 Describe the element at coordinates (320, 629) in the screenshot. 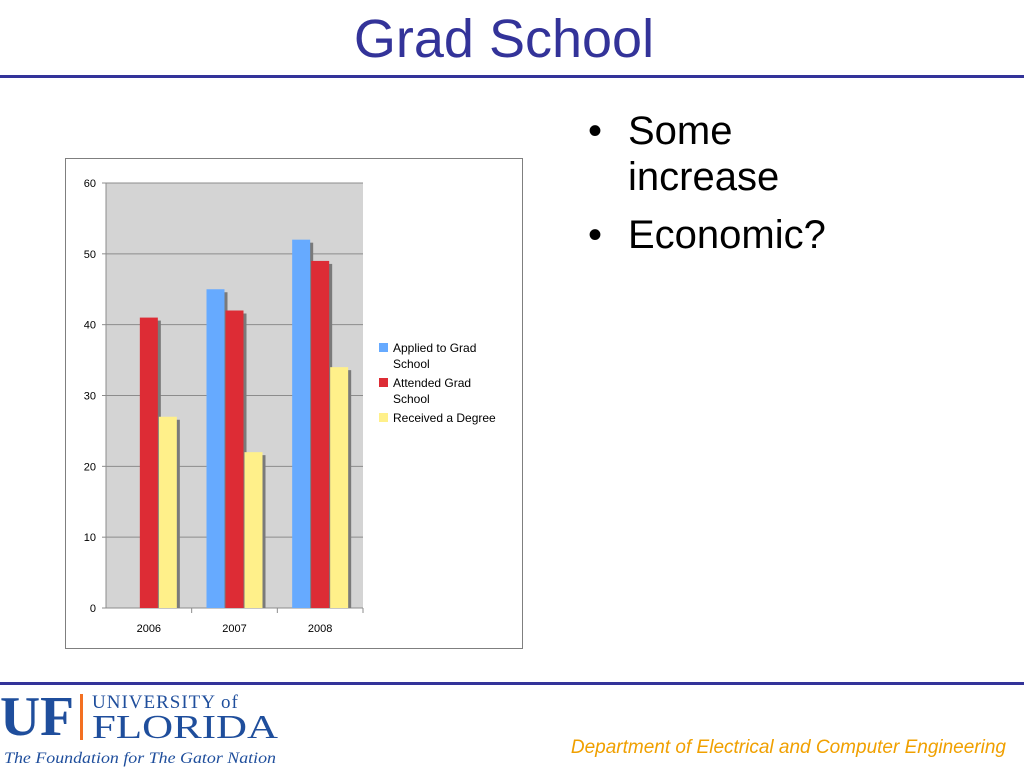

I see `x-tick-label: 2008` at that location.